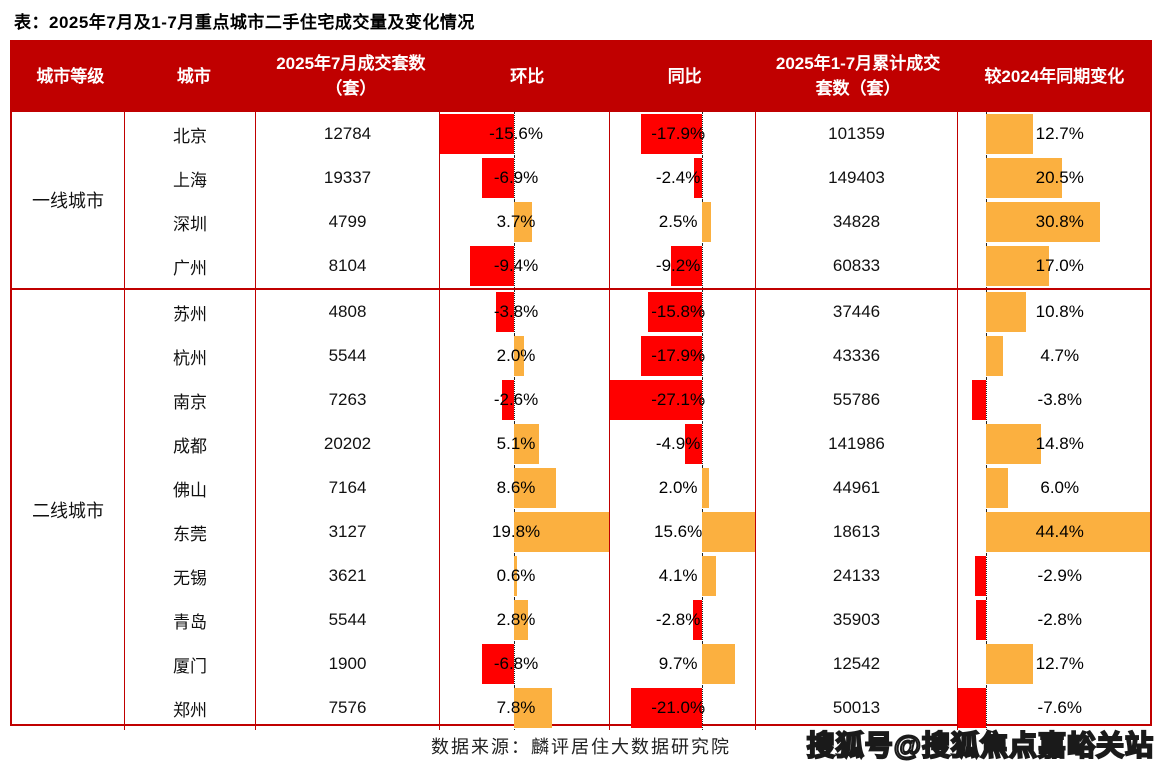 This screenshot has width=1162, height=764. I want to click on figure-title: 表：2025年7月及1-7月重点城市二手住宅成交量及变化情况, so click(244, 22).